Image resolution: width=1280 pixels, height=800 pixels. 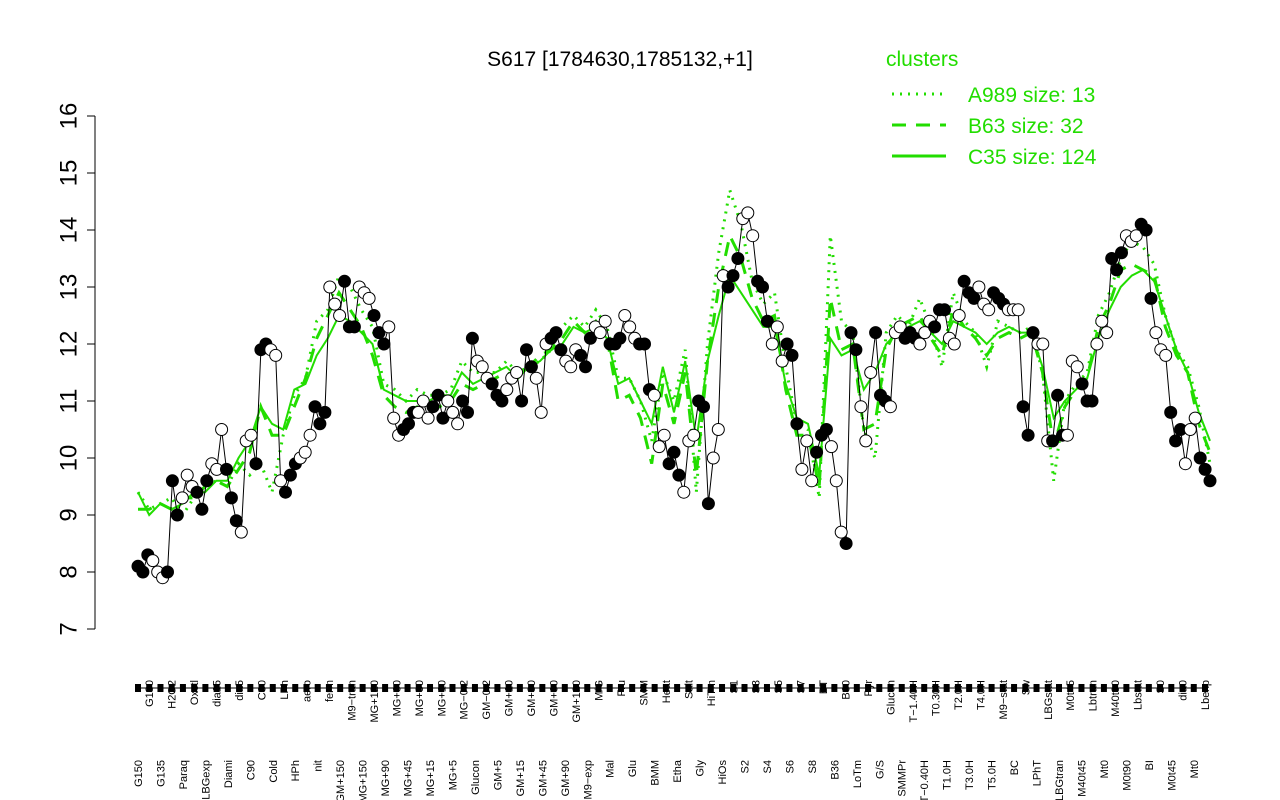 I want to click on legend-label: A989 size: 13, so click(x=1031, y=95).